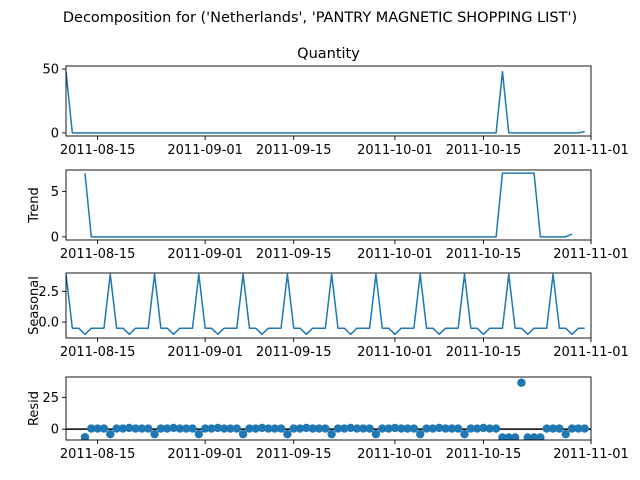 This screenshot has height=480, width=640. I want to click on seasonal-xtick-label: 2011-08-15, so click(98, 352).